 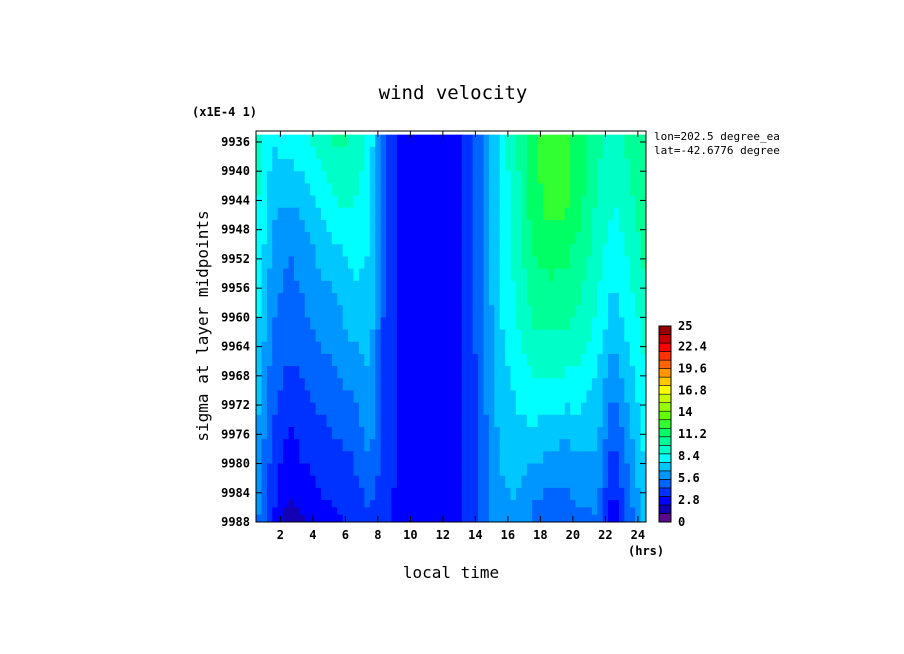 I want to click on y-tick-label: 9956, so click(x=235, y=288).